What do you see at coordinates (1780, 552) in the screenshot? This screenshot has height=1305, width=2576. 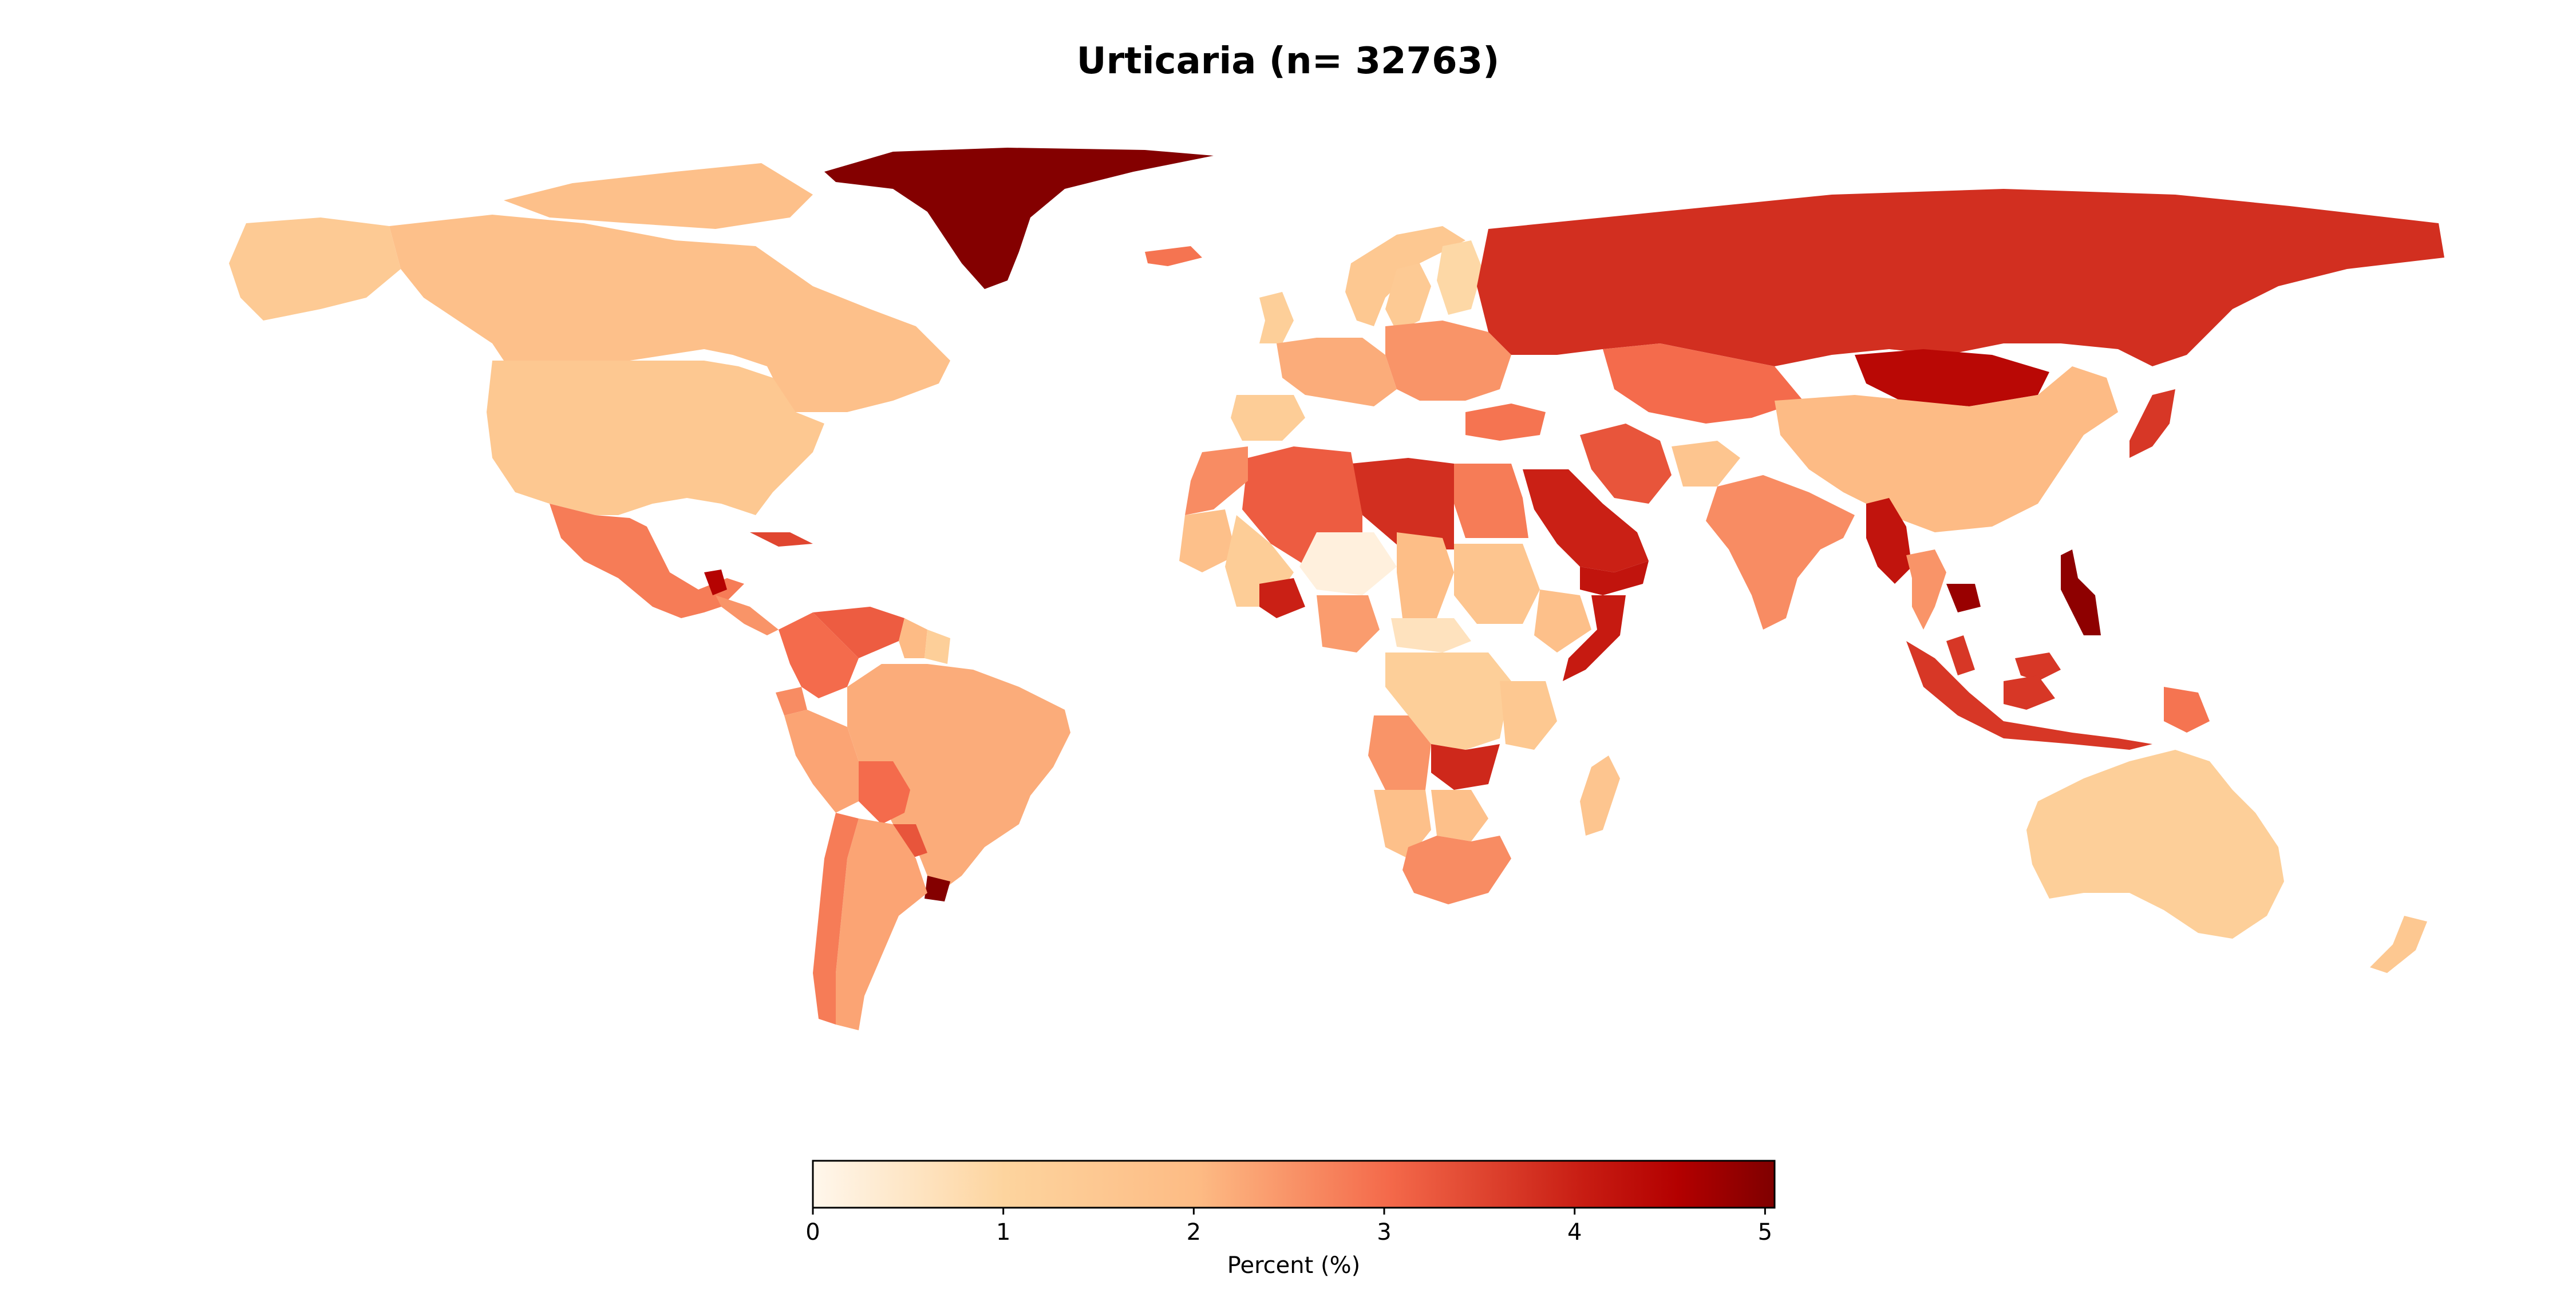 I see `region-india` at bounding box center [1780, 552].